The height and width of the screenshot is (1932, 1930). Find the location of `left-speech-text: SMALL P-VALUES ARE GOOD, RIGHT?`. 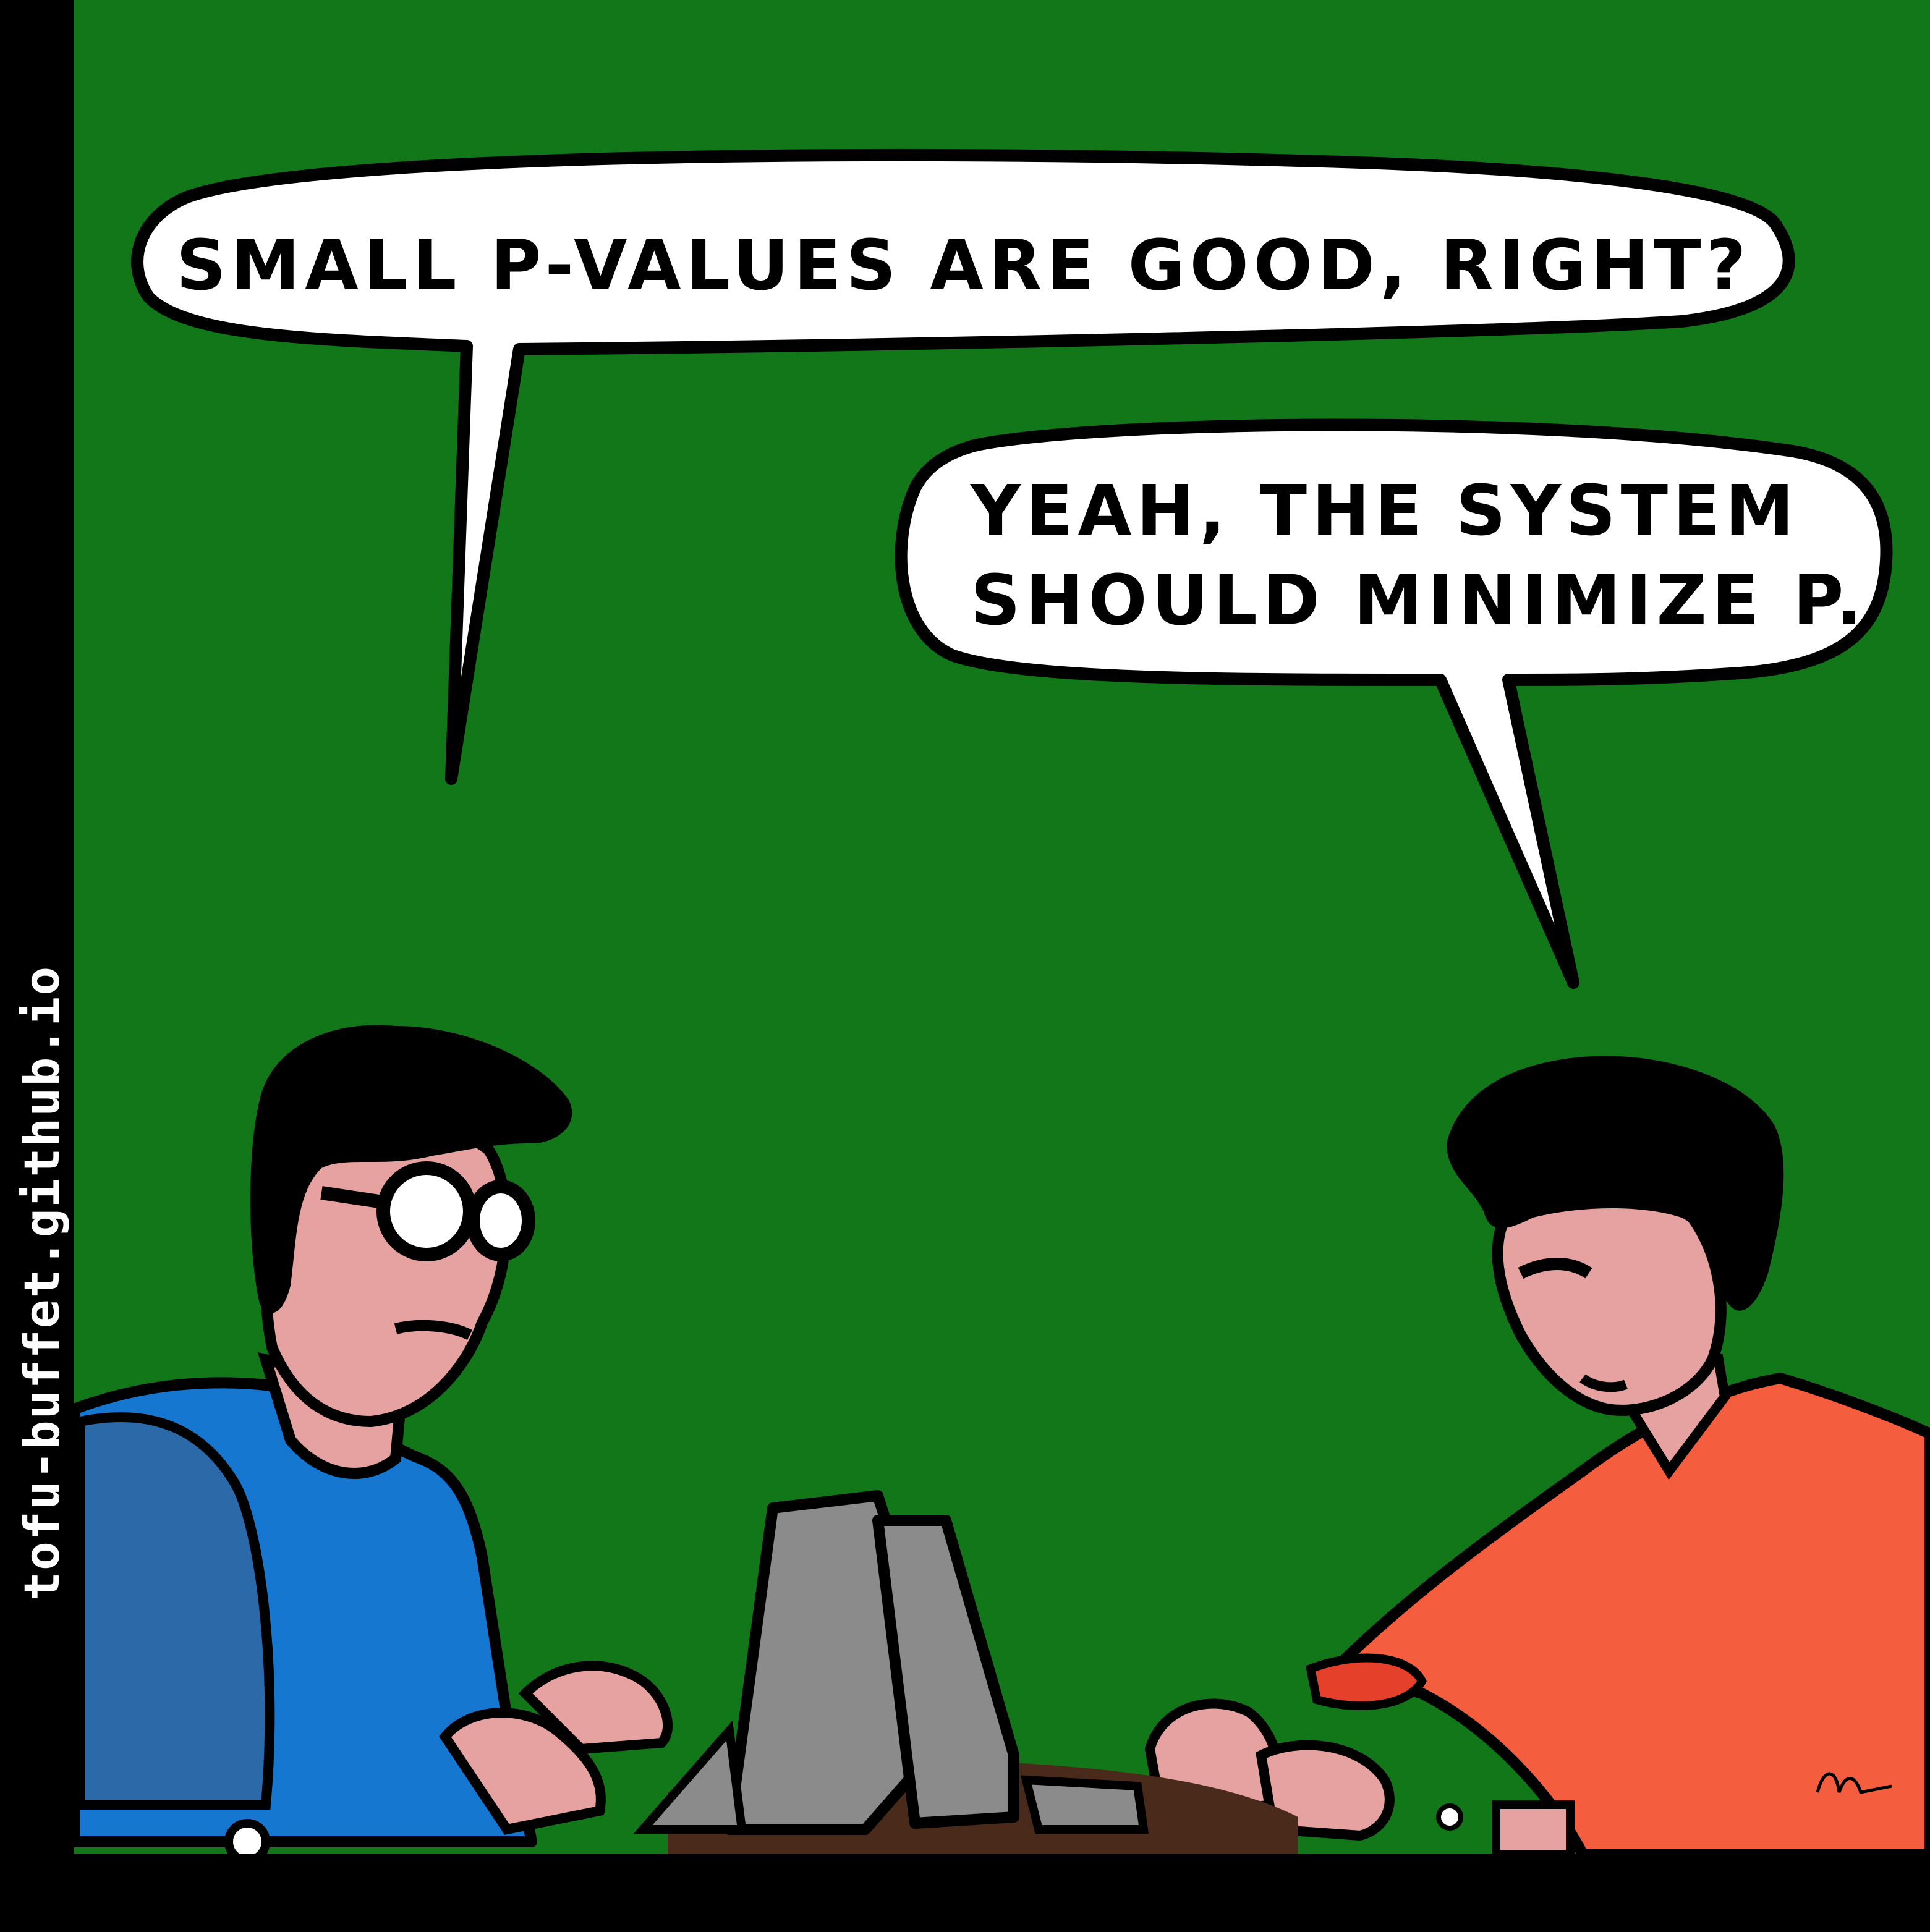

left-speech-text: SMALL P-VALUES ARE GOOD, RIGHT? is located at coordinates (963, 266).